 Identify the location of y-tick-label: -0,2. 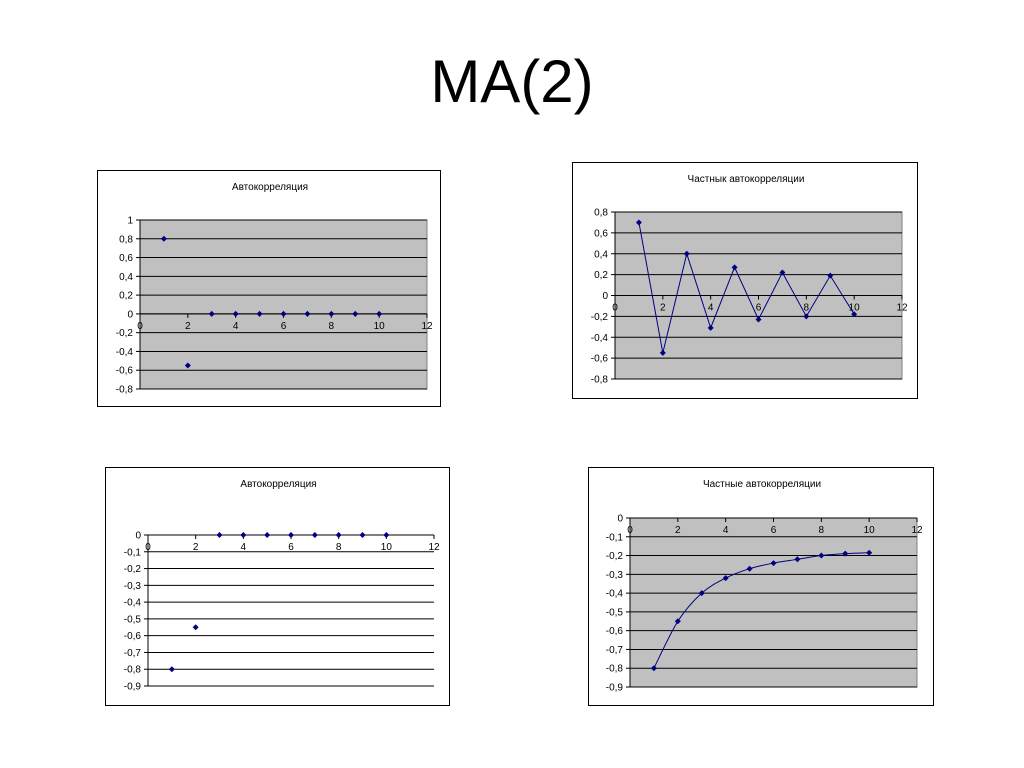
(600, 317).